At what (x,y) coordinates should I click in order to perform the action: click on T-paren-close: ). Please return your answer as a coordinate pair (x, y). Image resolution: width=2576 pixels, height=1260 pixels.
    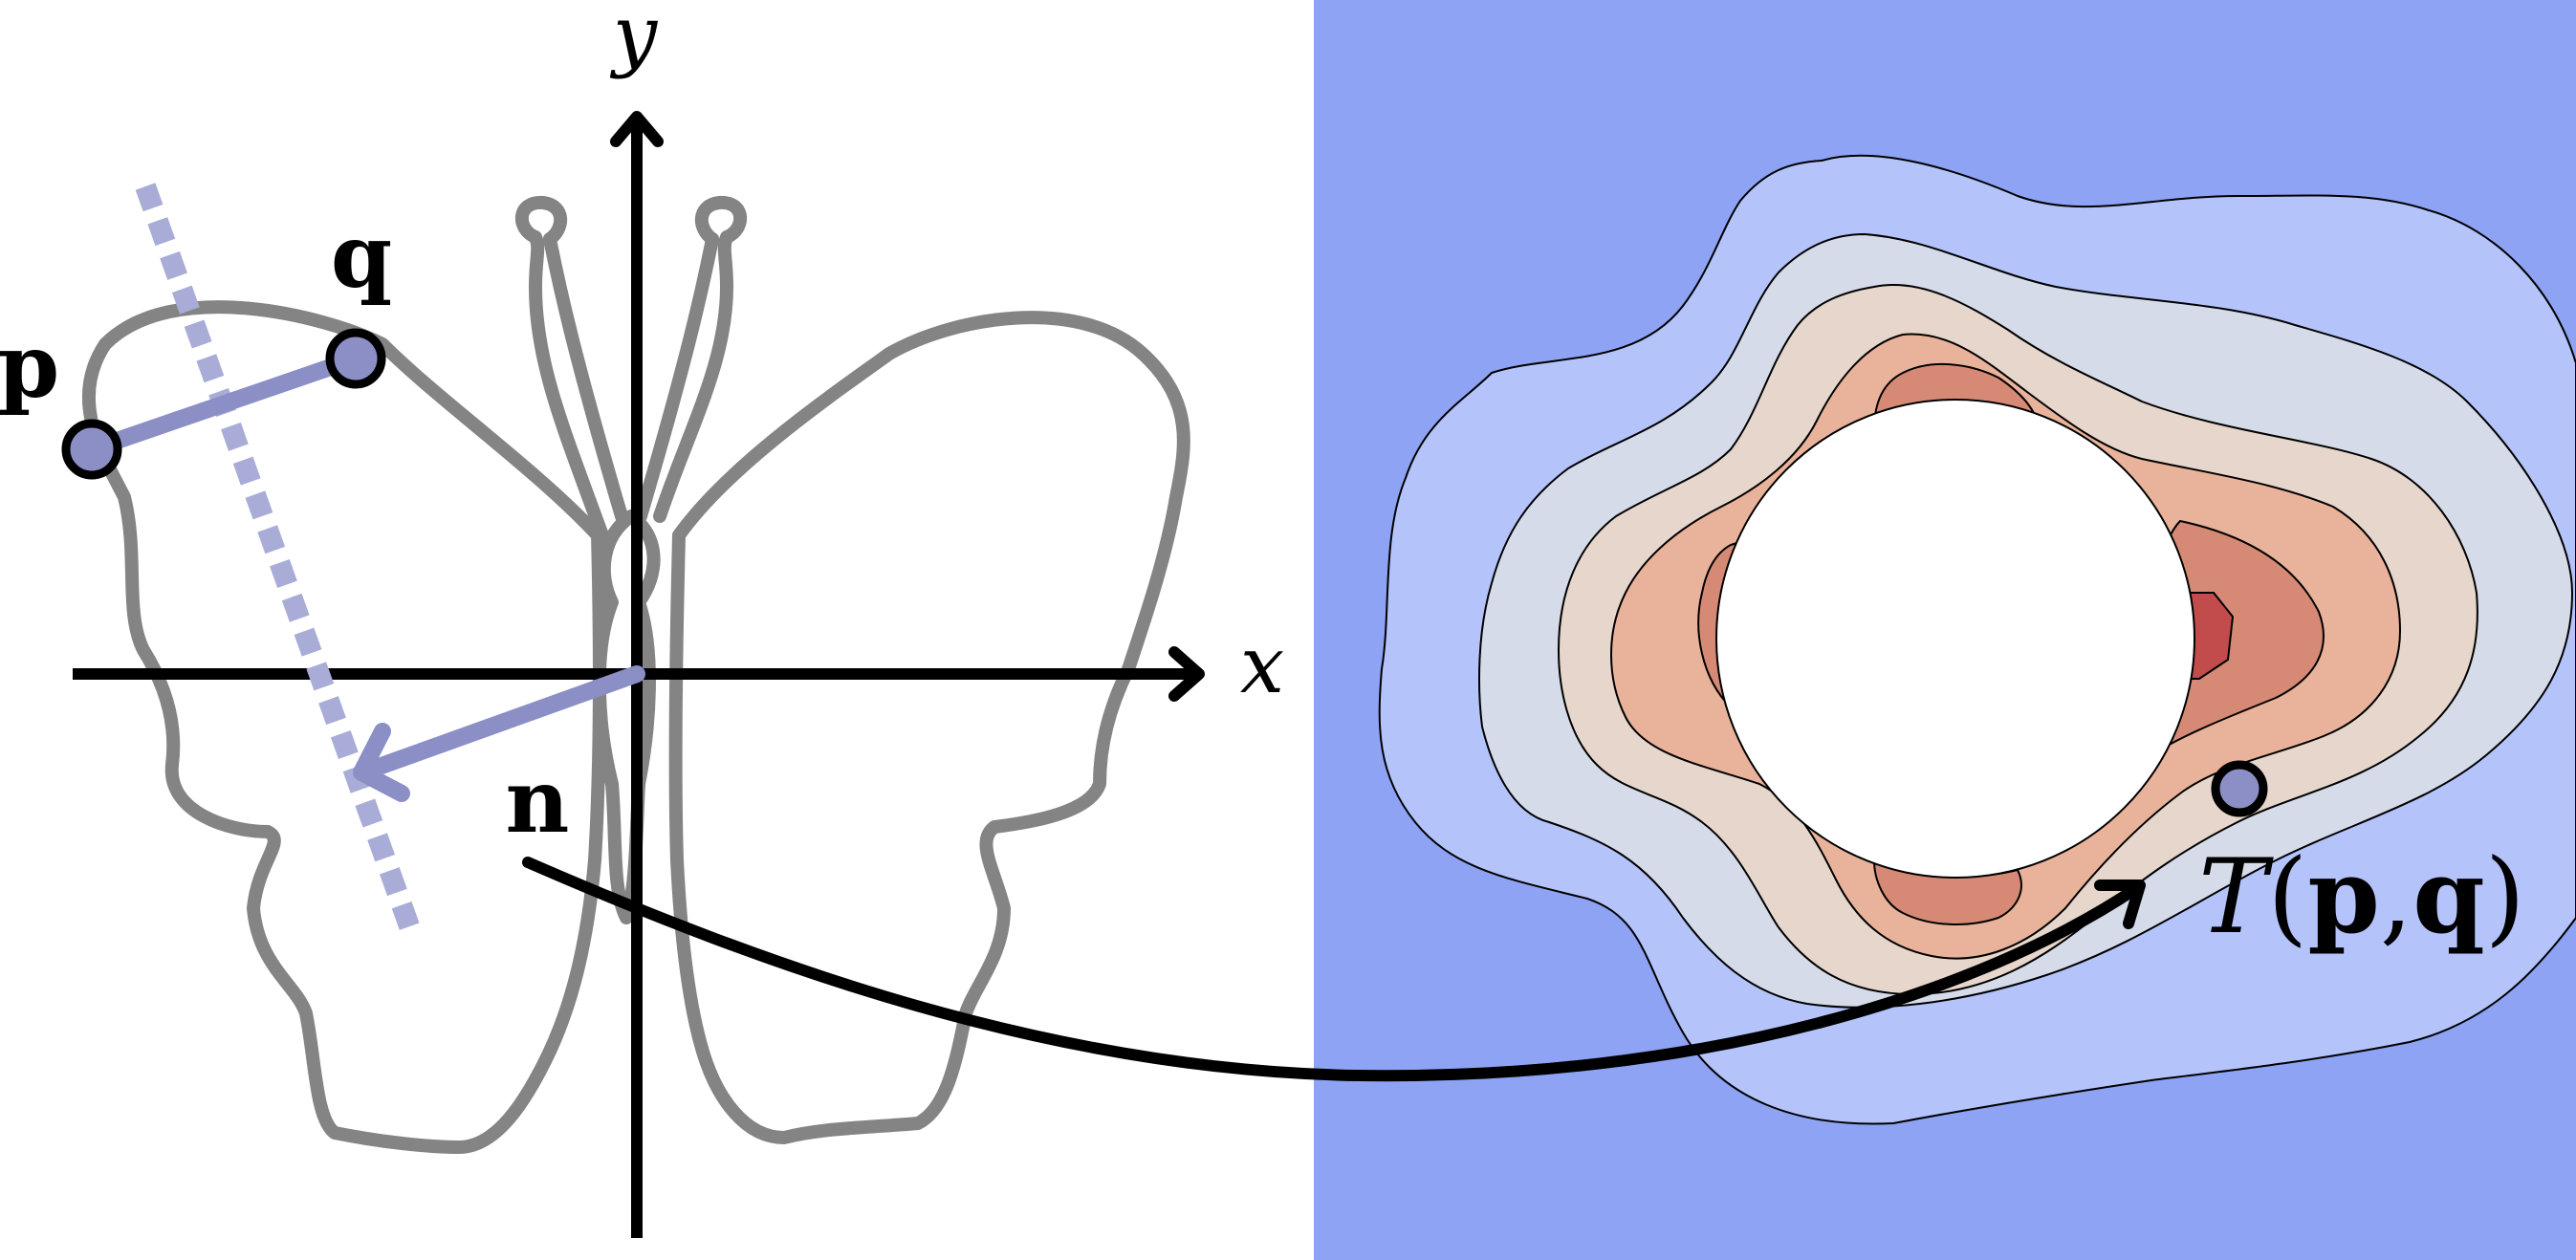
    Looking at the image, I should click on (2505, 897).